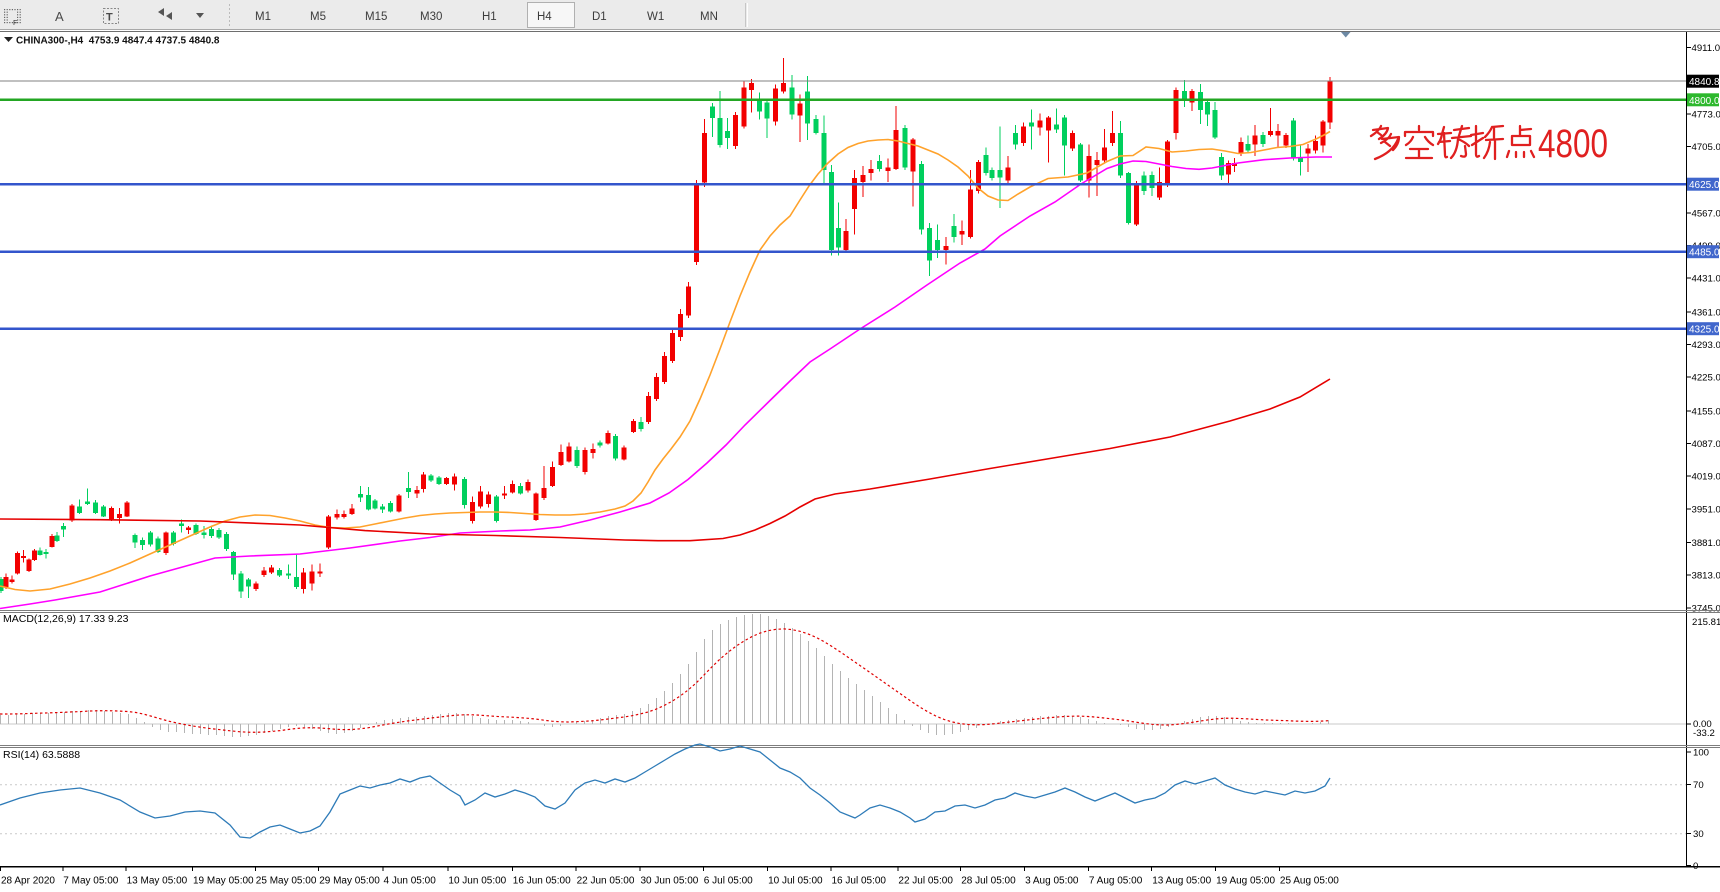 This screenshot has height=892, width=1720. What do you see at coordinates (925, 881) in the screenshot?
I see `svg-text: 22 Jul 05:00` at bounding box center [925, 881].